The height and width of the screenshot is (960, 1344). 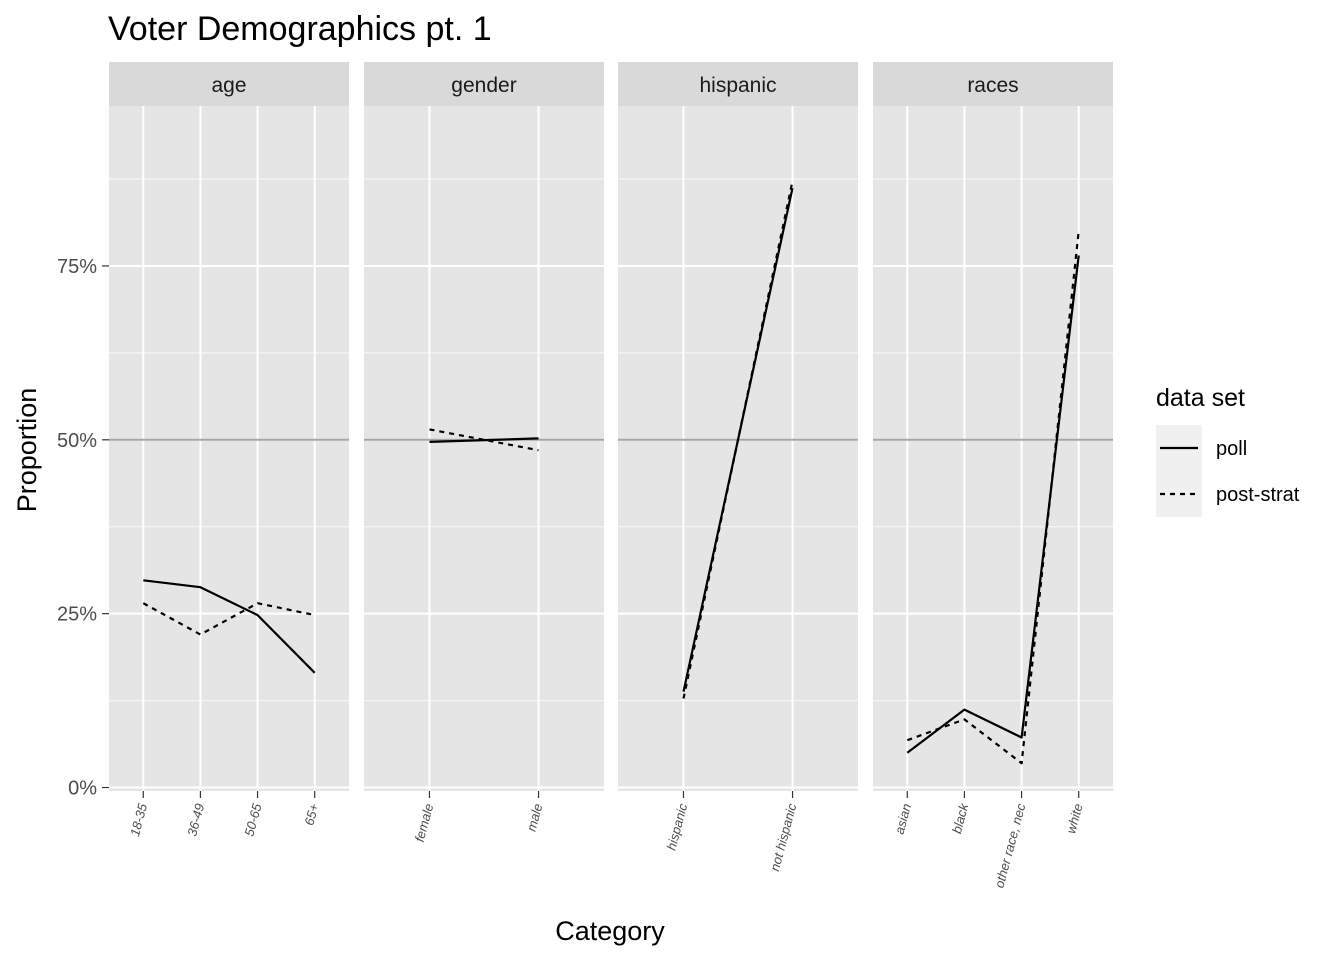 I want to click on facet-strip-label: races, so click(x=992, y=85).